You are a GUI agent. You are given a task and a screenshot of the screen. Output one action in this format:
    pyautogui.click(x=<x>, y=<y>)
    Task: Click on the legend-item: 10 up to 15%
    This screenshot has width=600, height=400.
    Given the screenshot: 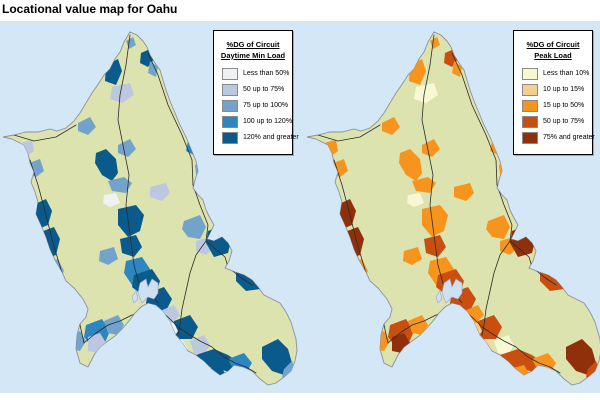 What is the action you would take?
    pyautogui.click(x=553, y=89)
    